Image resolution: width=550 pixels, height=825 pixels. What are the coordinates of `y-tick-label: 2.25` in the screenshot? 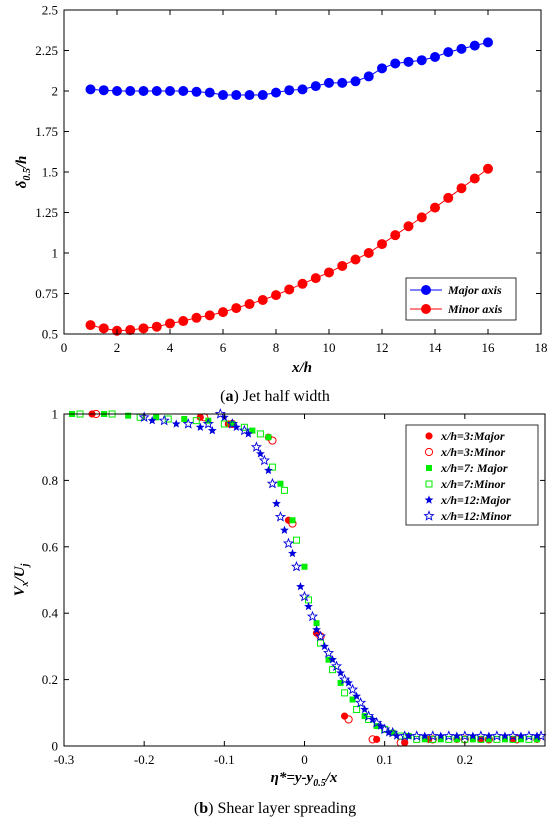 It's located at (46, 50).